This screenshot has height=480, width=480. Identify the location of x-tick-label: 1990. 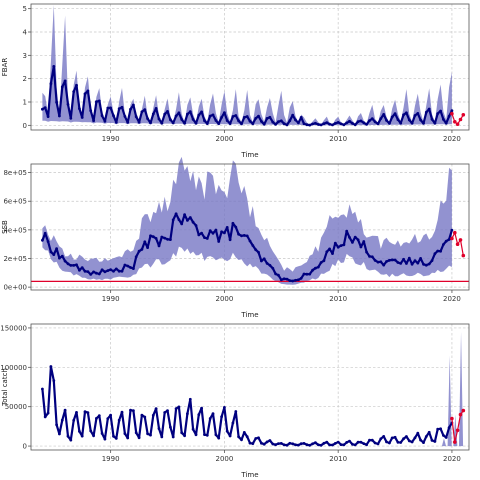
(111, 459).